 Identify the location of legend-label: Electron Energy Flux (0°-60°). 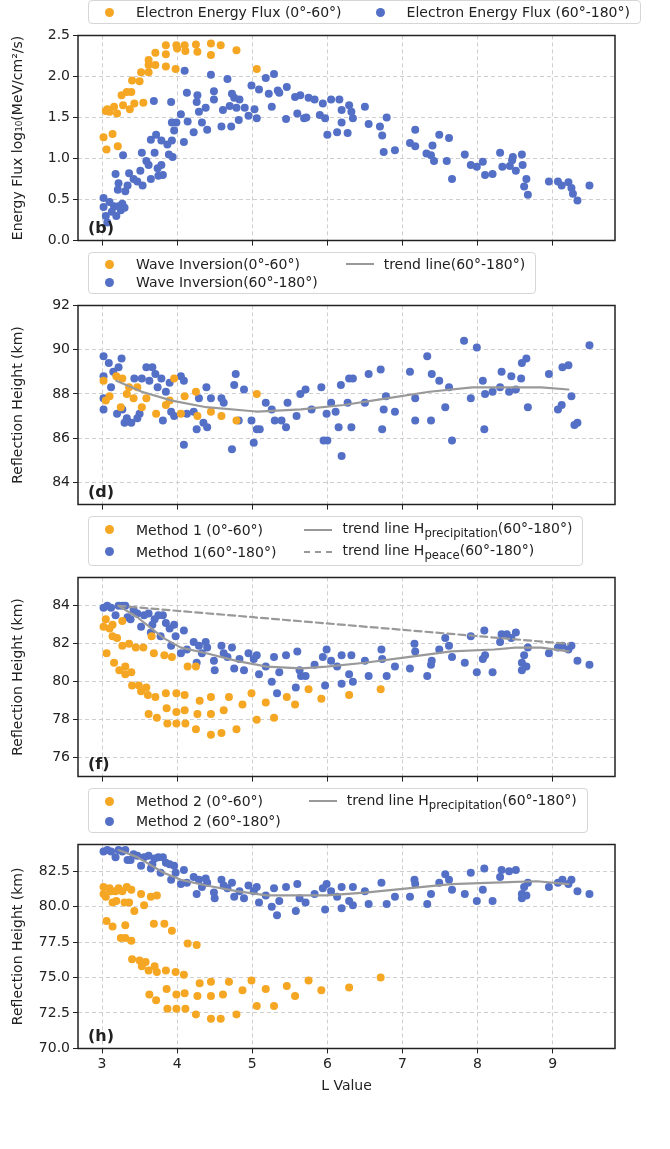
(239, 12).